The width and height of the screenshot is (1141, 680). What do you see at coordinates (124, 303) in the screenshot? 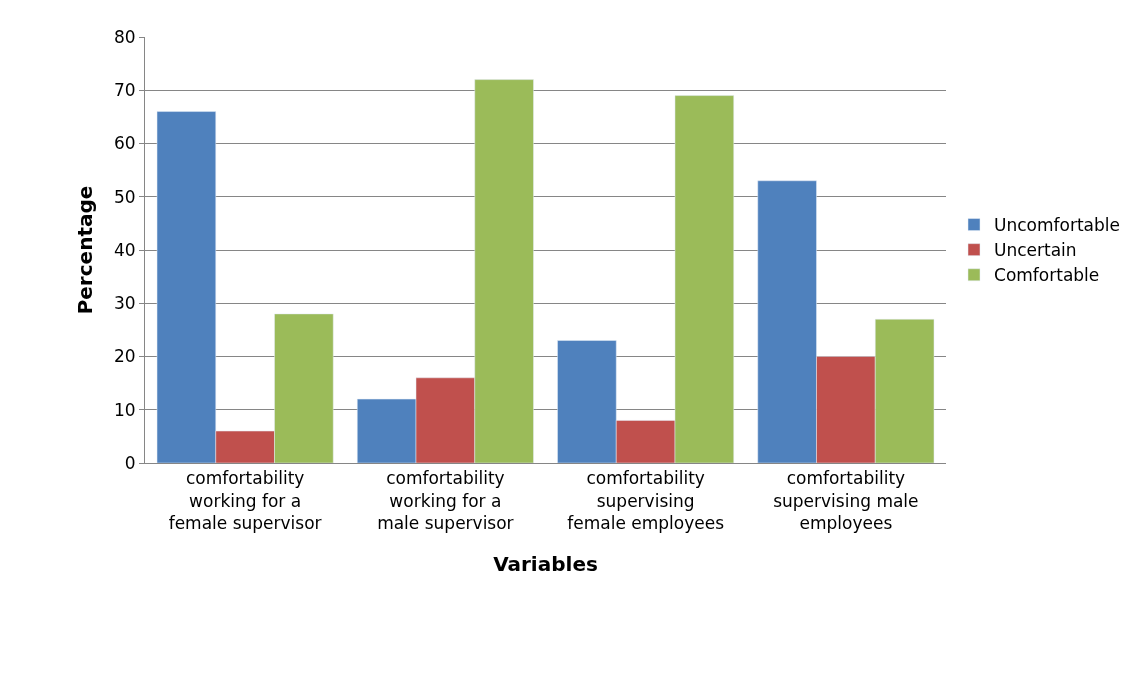
I see `y-tick-label: 30` at bounding box center [124, 303].